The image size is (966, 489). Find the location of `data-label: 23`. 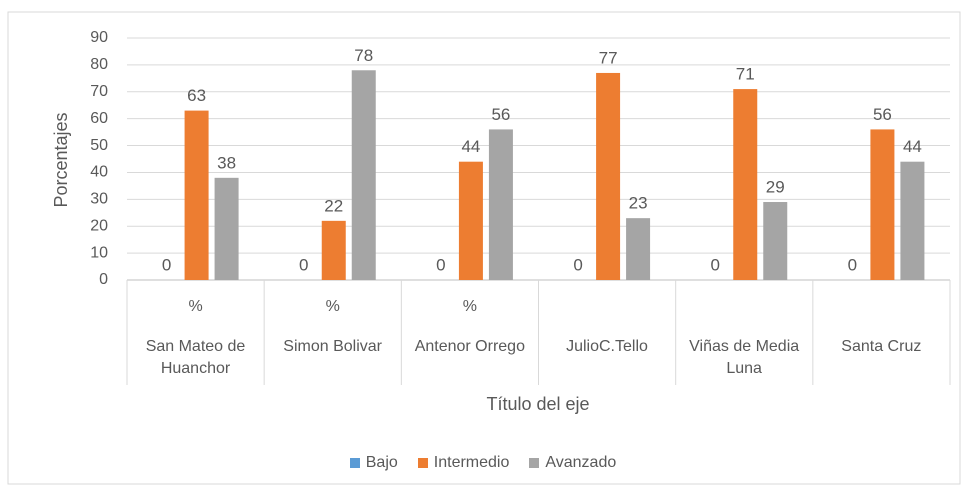

data-label: 23 is located at coordinates (638, 203).